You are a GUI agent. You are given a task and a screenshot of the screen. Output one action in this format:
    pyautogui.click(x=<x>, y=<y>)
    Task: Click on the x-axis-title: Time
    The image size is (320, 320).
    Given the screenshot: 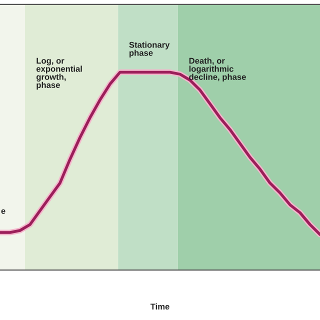 What is the action you would take?
    pyautogui.click(x=160, y=306)
    